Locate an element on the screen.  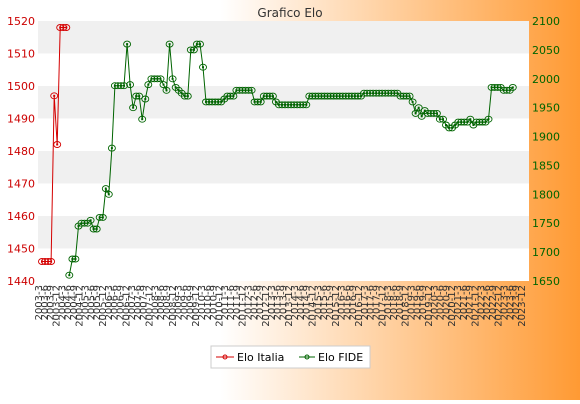
right-tick-label: 1650 is located at coordinates (546, 281).